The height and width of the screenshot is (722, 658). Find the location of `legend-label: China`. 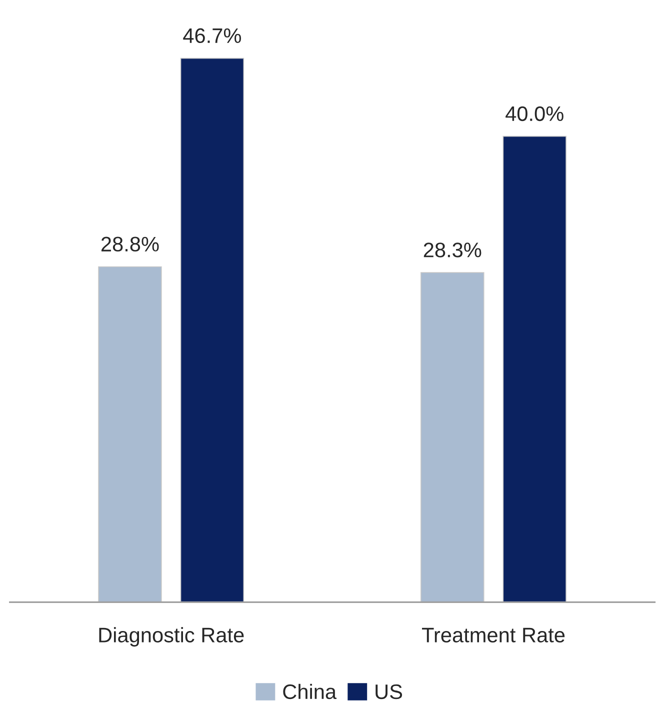

legend-label: China is located at coordinates (310, 692).